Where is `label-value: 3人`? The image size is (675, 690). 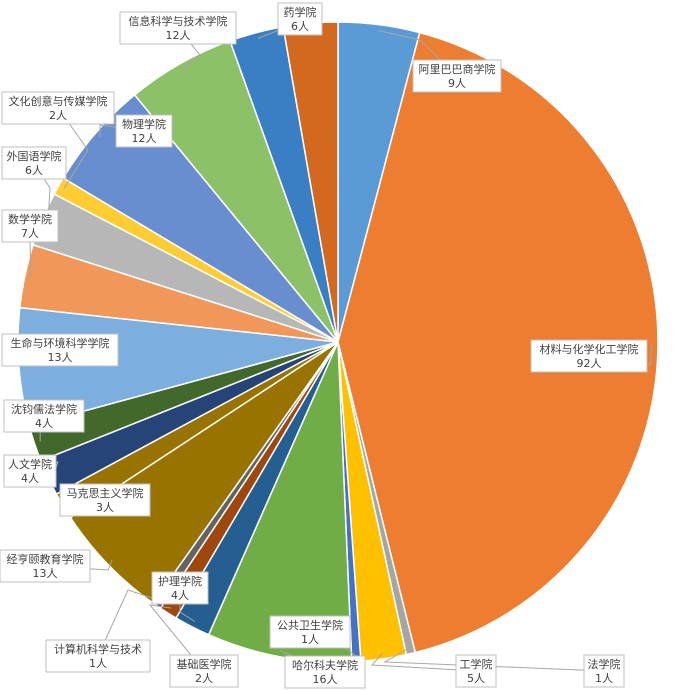 label-value: 3人 is located at coordinates (105, 507).